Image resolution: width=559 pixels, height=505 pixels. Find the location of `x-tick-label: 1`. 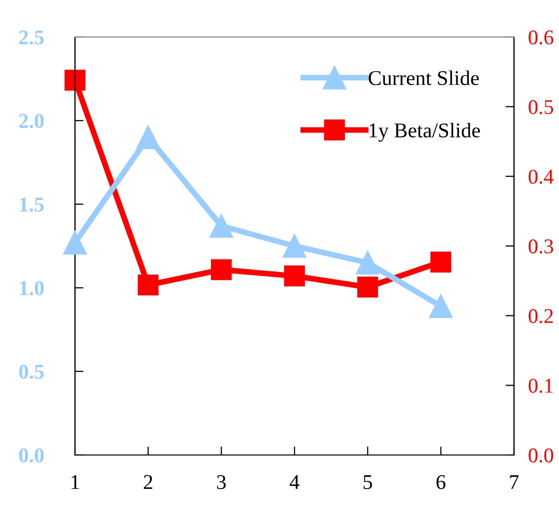

x-tick-label: 1 is located at coordinates (75, 482).